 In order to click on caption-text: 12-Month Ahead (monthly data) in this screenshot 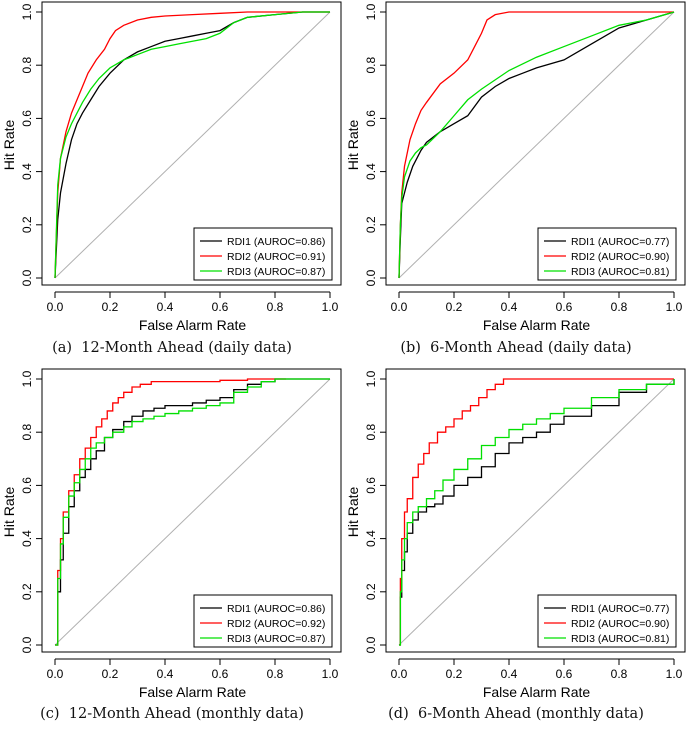, I will do `click(186, 714)`.